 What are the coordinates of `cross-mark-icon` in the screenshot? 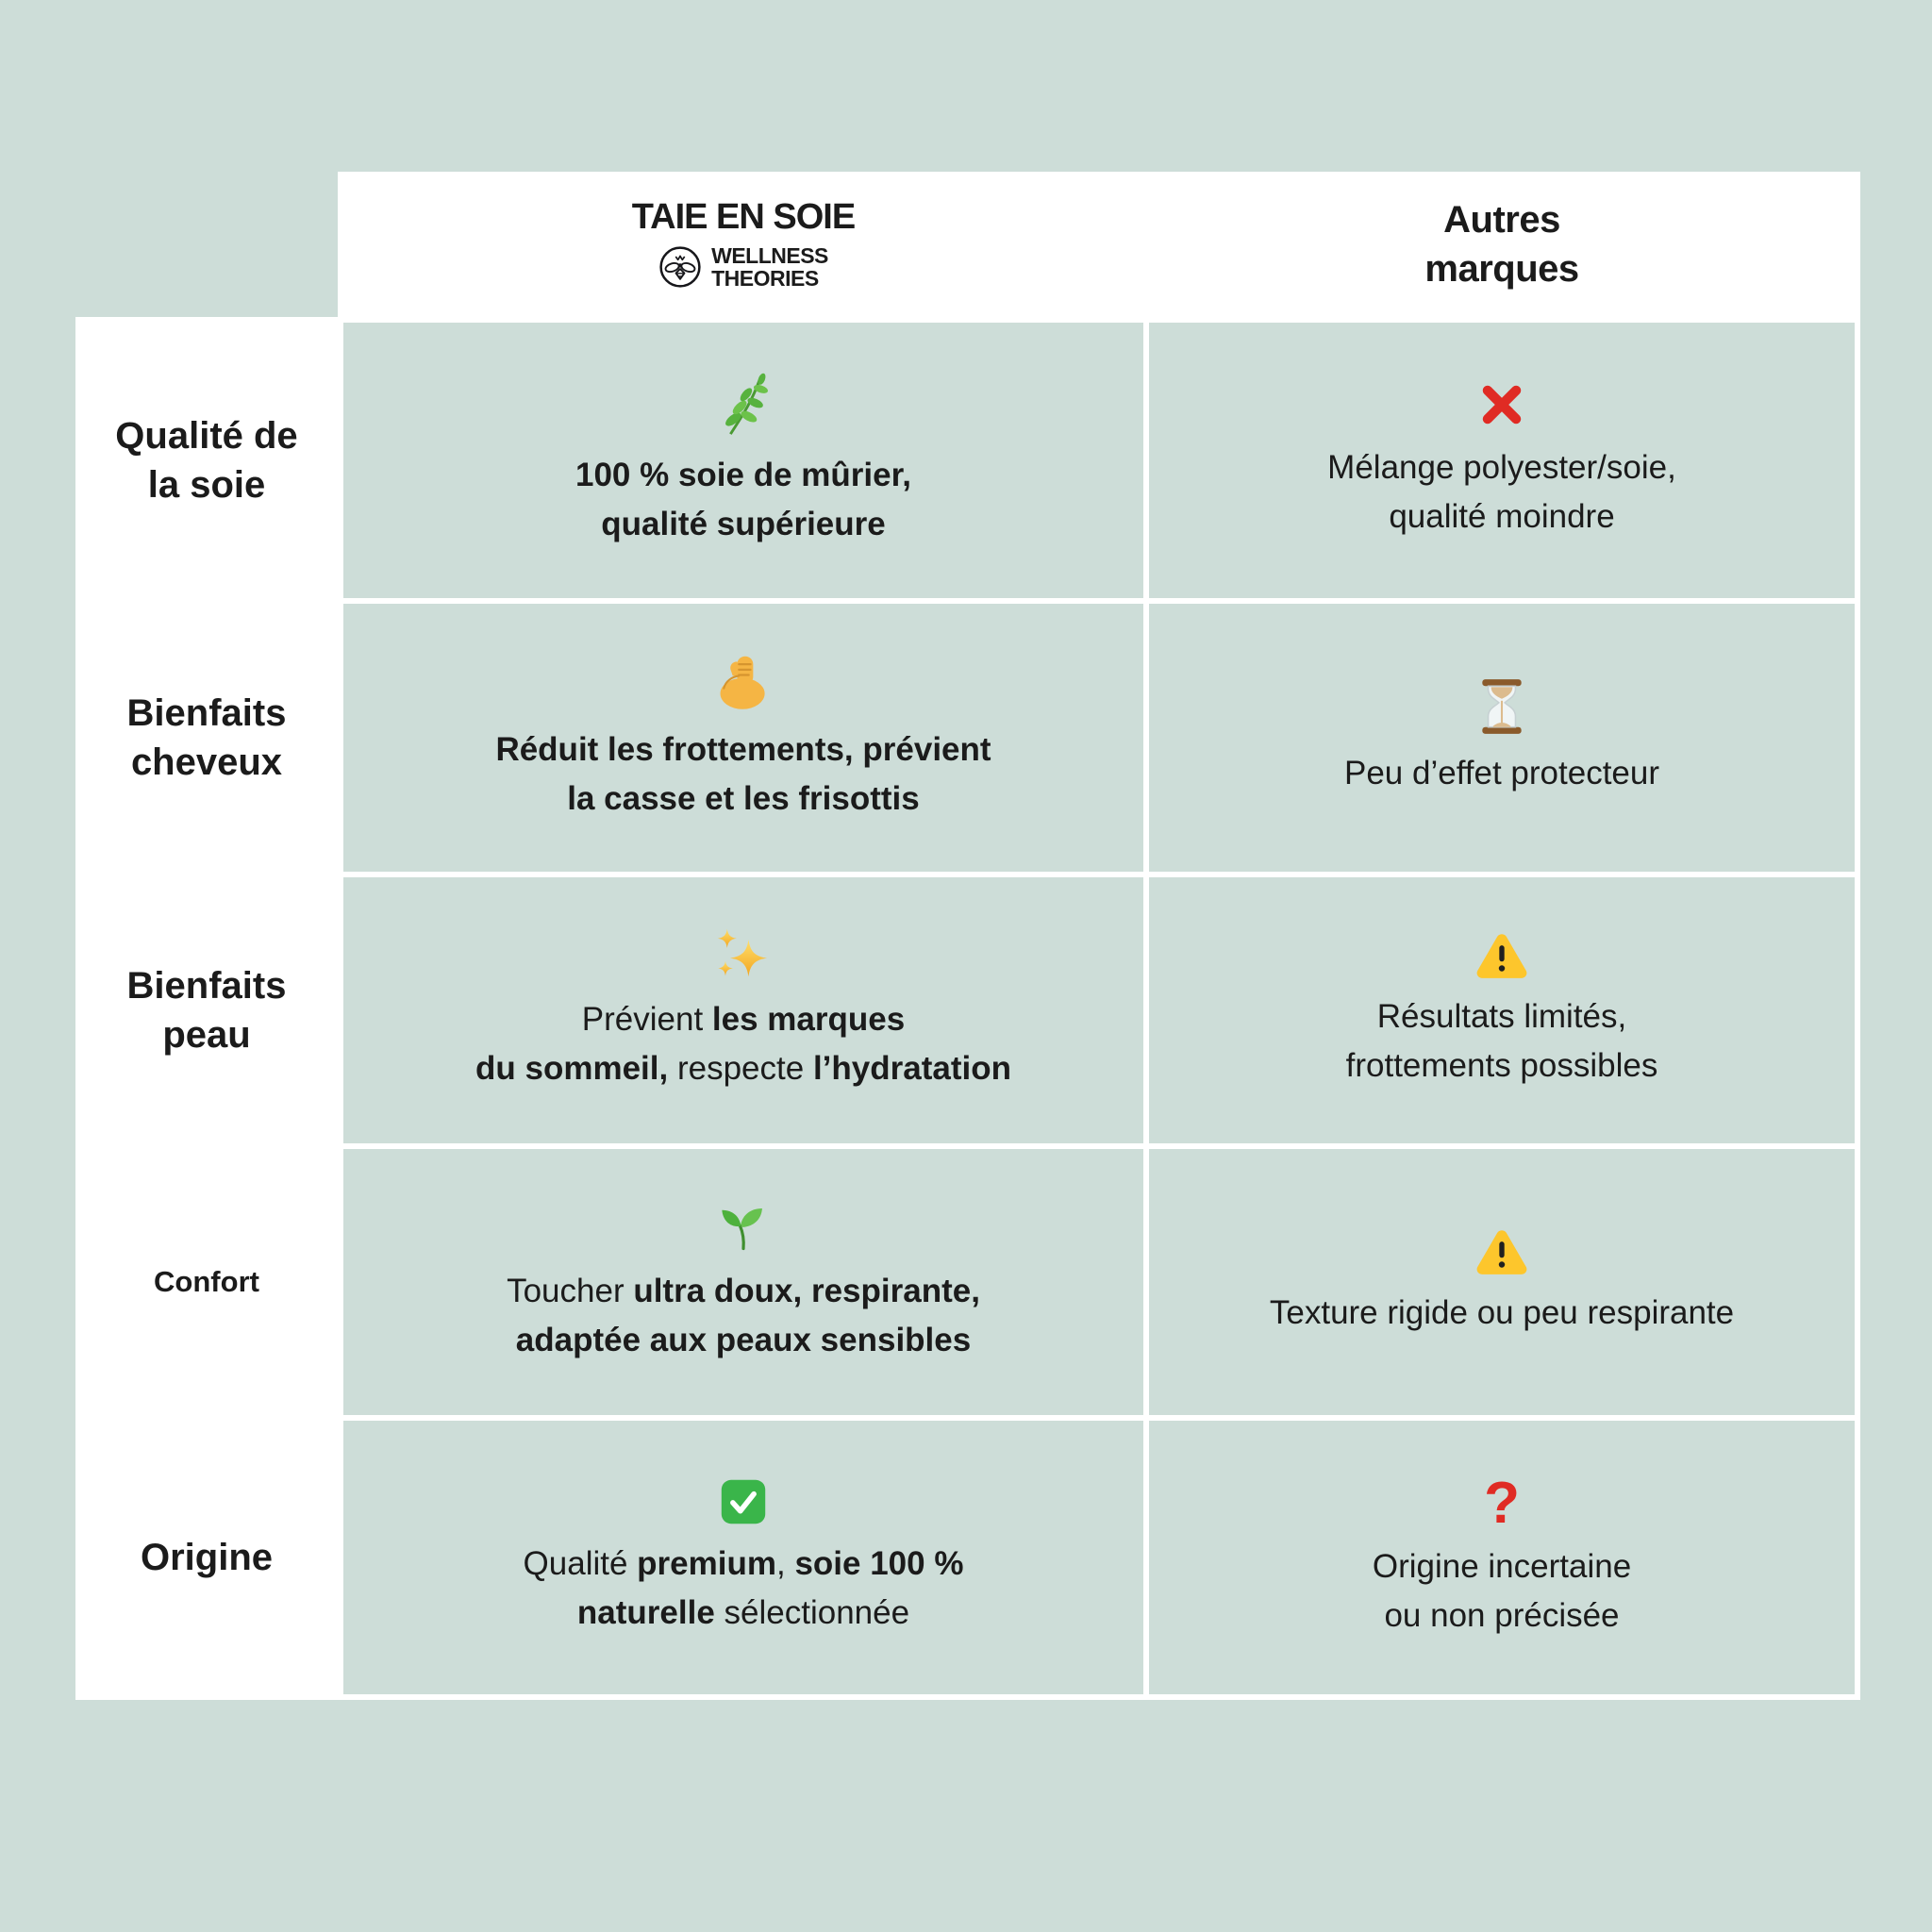 It's located at (1502, 404).